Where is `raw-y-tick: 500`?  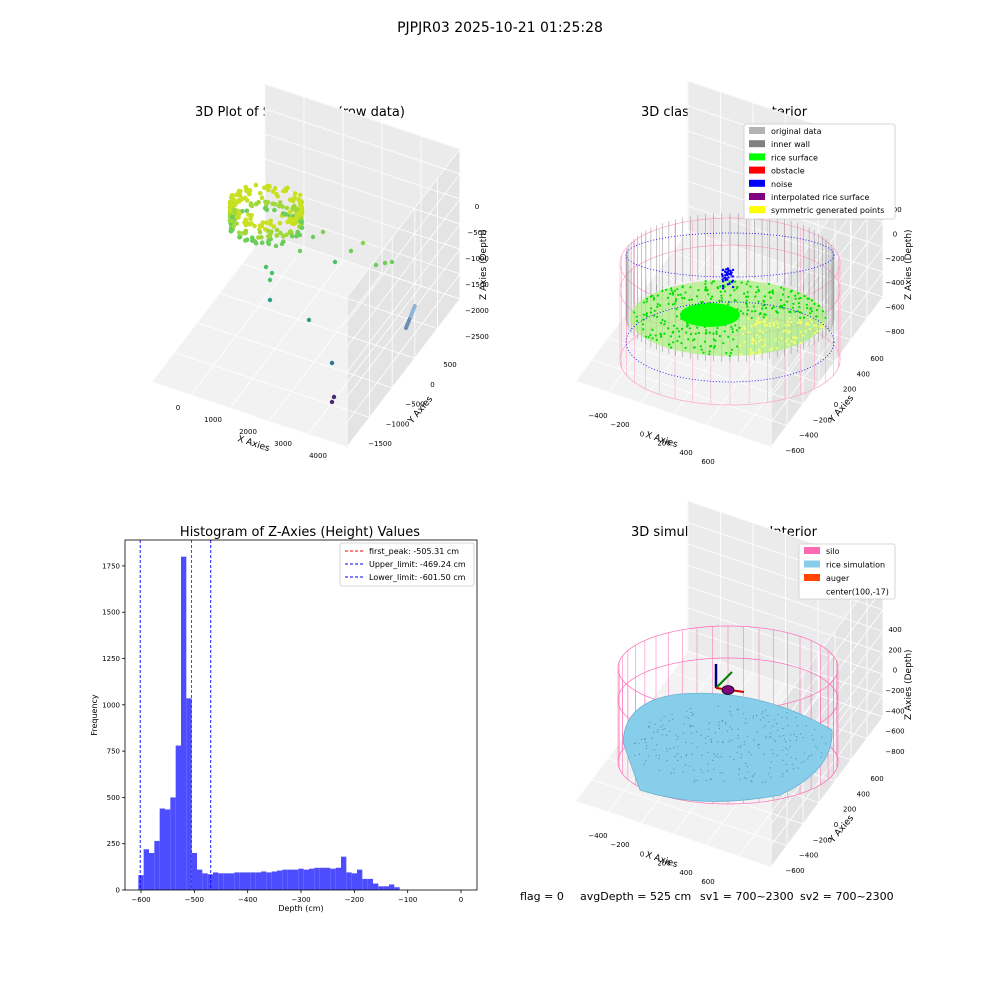
raw-y-tick: 500 is located at coordinates (449, 365).